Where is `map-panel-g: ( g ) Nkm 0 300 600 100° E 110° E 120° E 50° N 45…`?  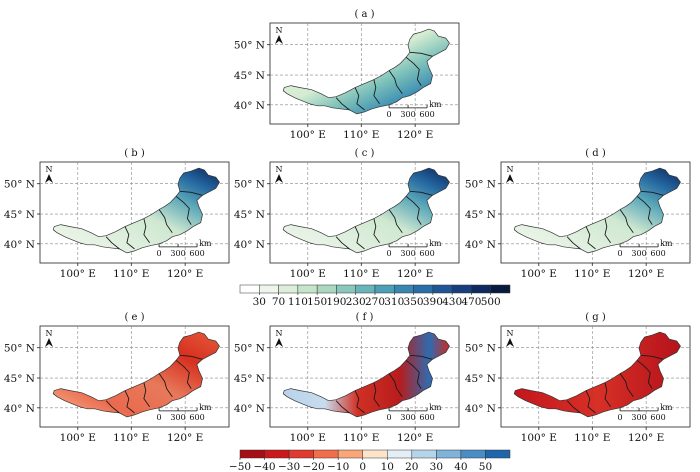
map-panel-g: ( g ) Nkm 0 300 600 100° E 110° E 120° E 50° N 45… is located at coordinates (578, 378).